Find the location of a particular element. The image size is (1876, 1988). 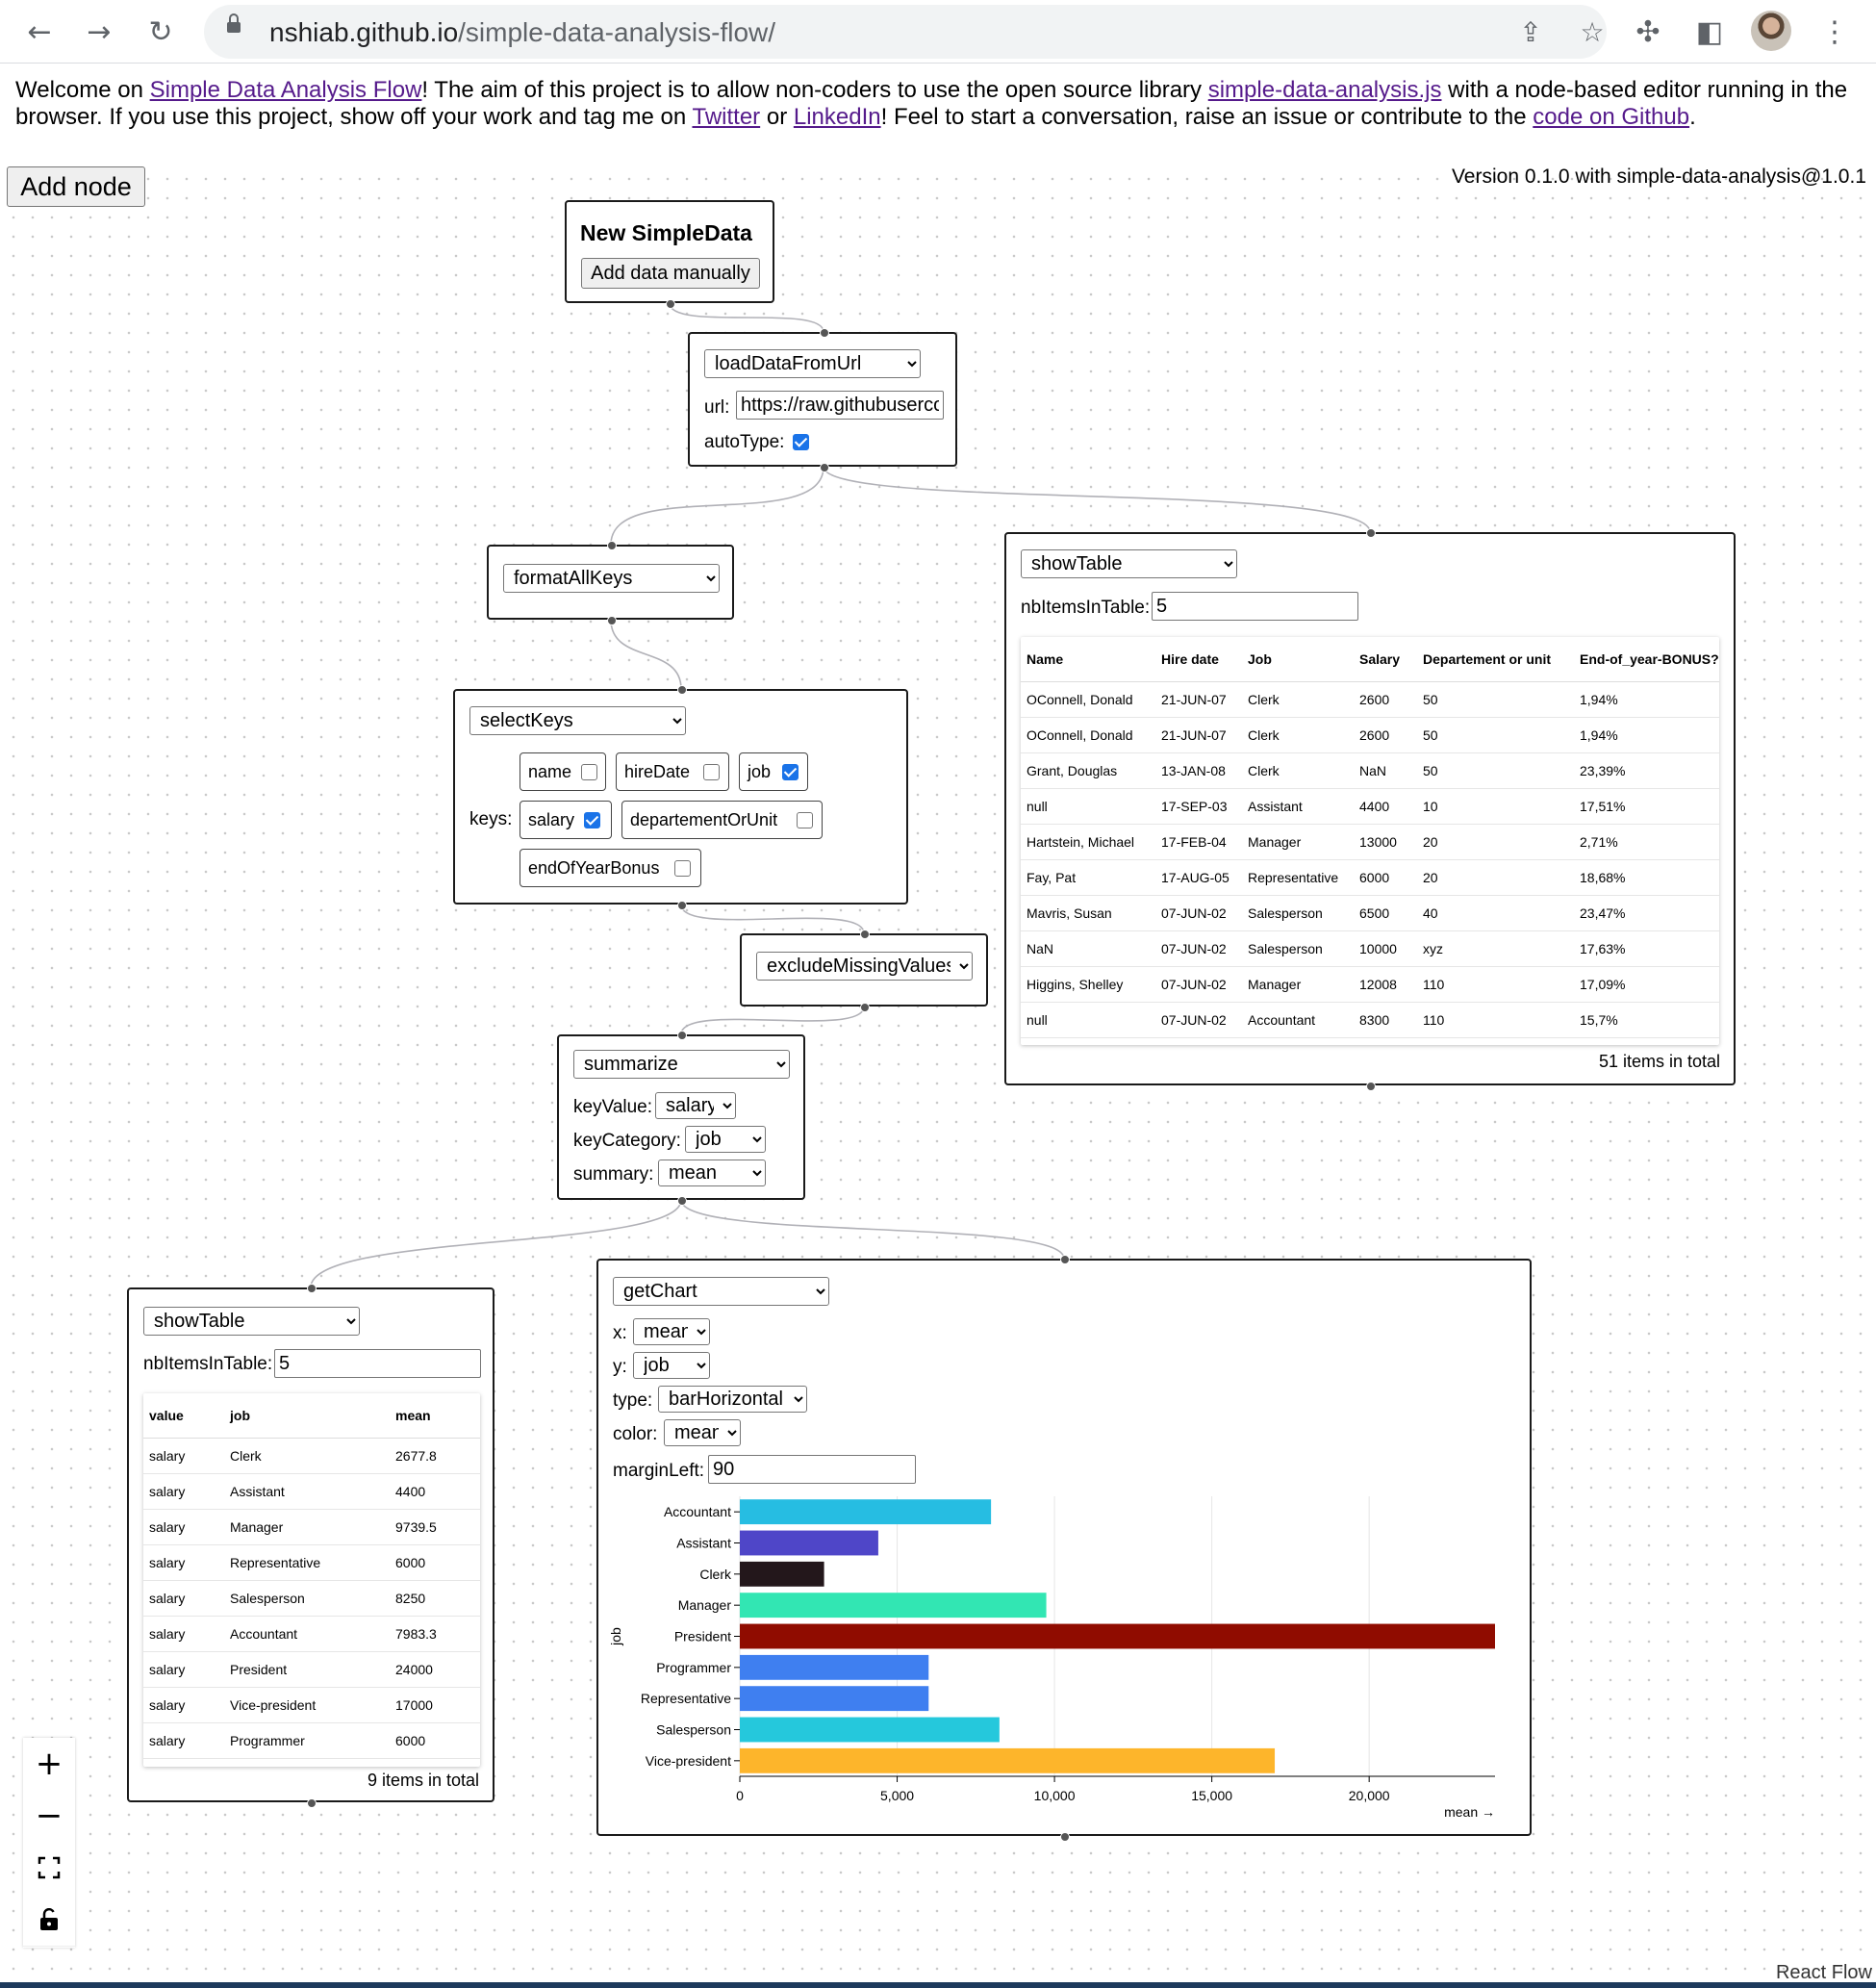

node-load-data-from-url: loadDataFromUrl url: autoType: is located at coordinates (822, 399).